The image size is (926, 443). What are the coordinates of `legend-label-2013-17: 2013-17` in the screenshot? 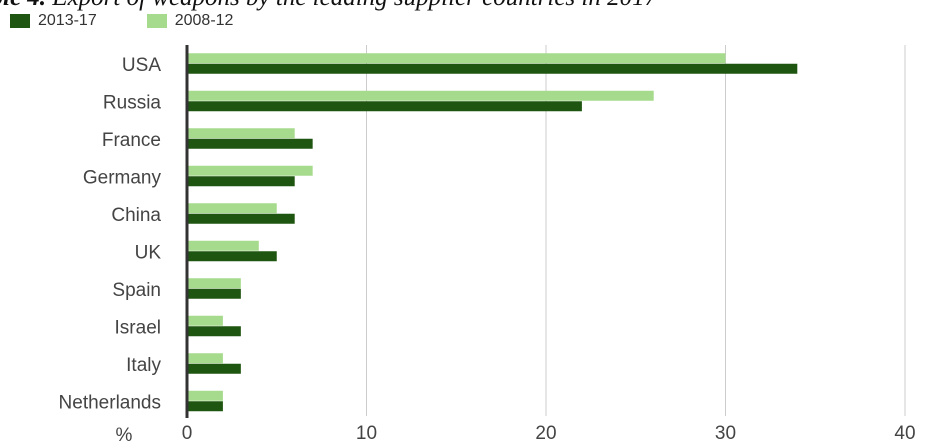 It's located at (67, 20).